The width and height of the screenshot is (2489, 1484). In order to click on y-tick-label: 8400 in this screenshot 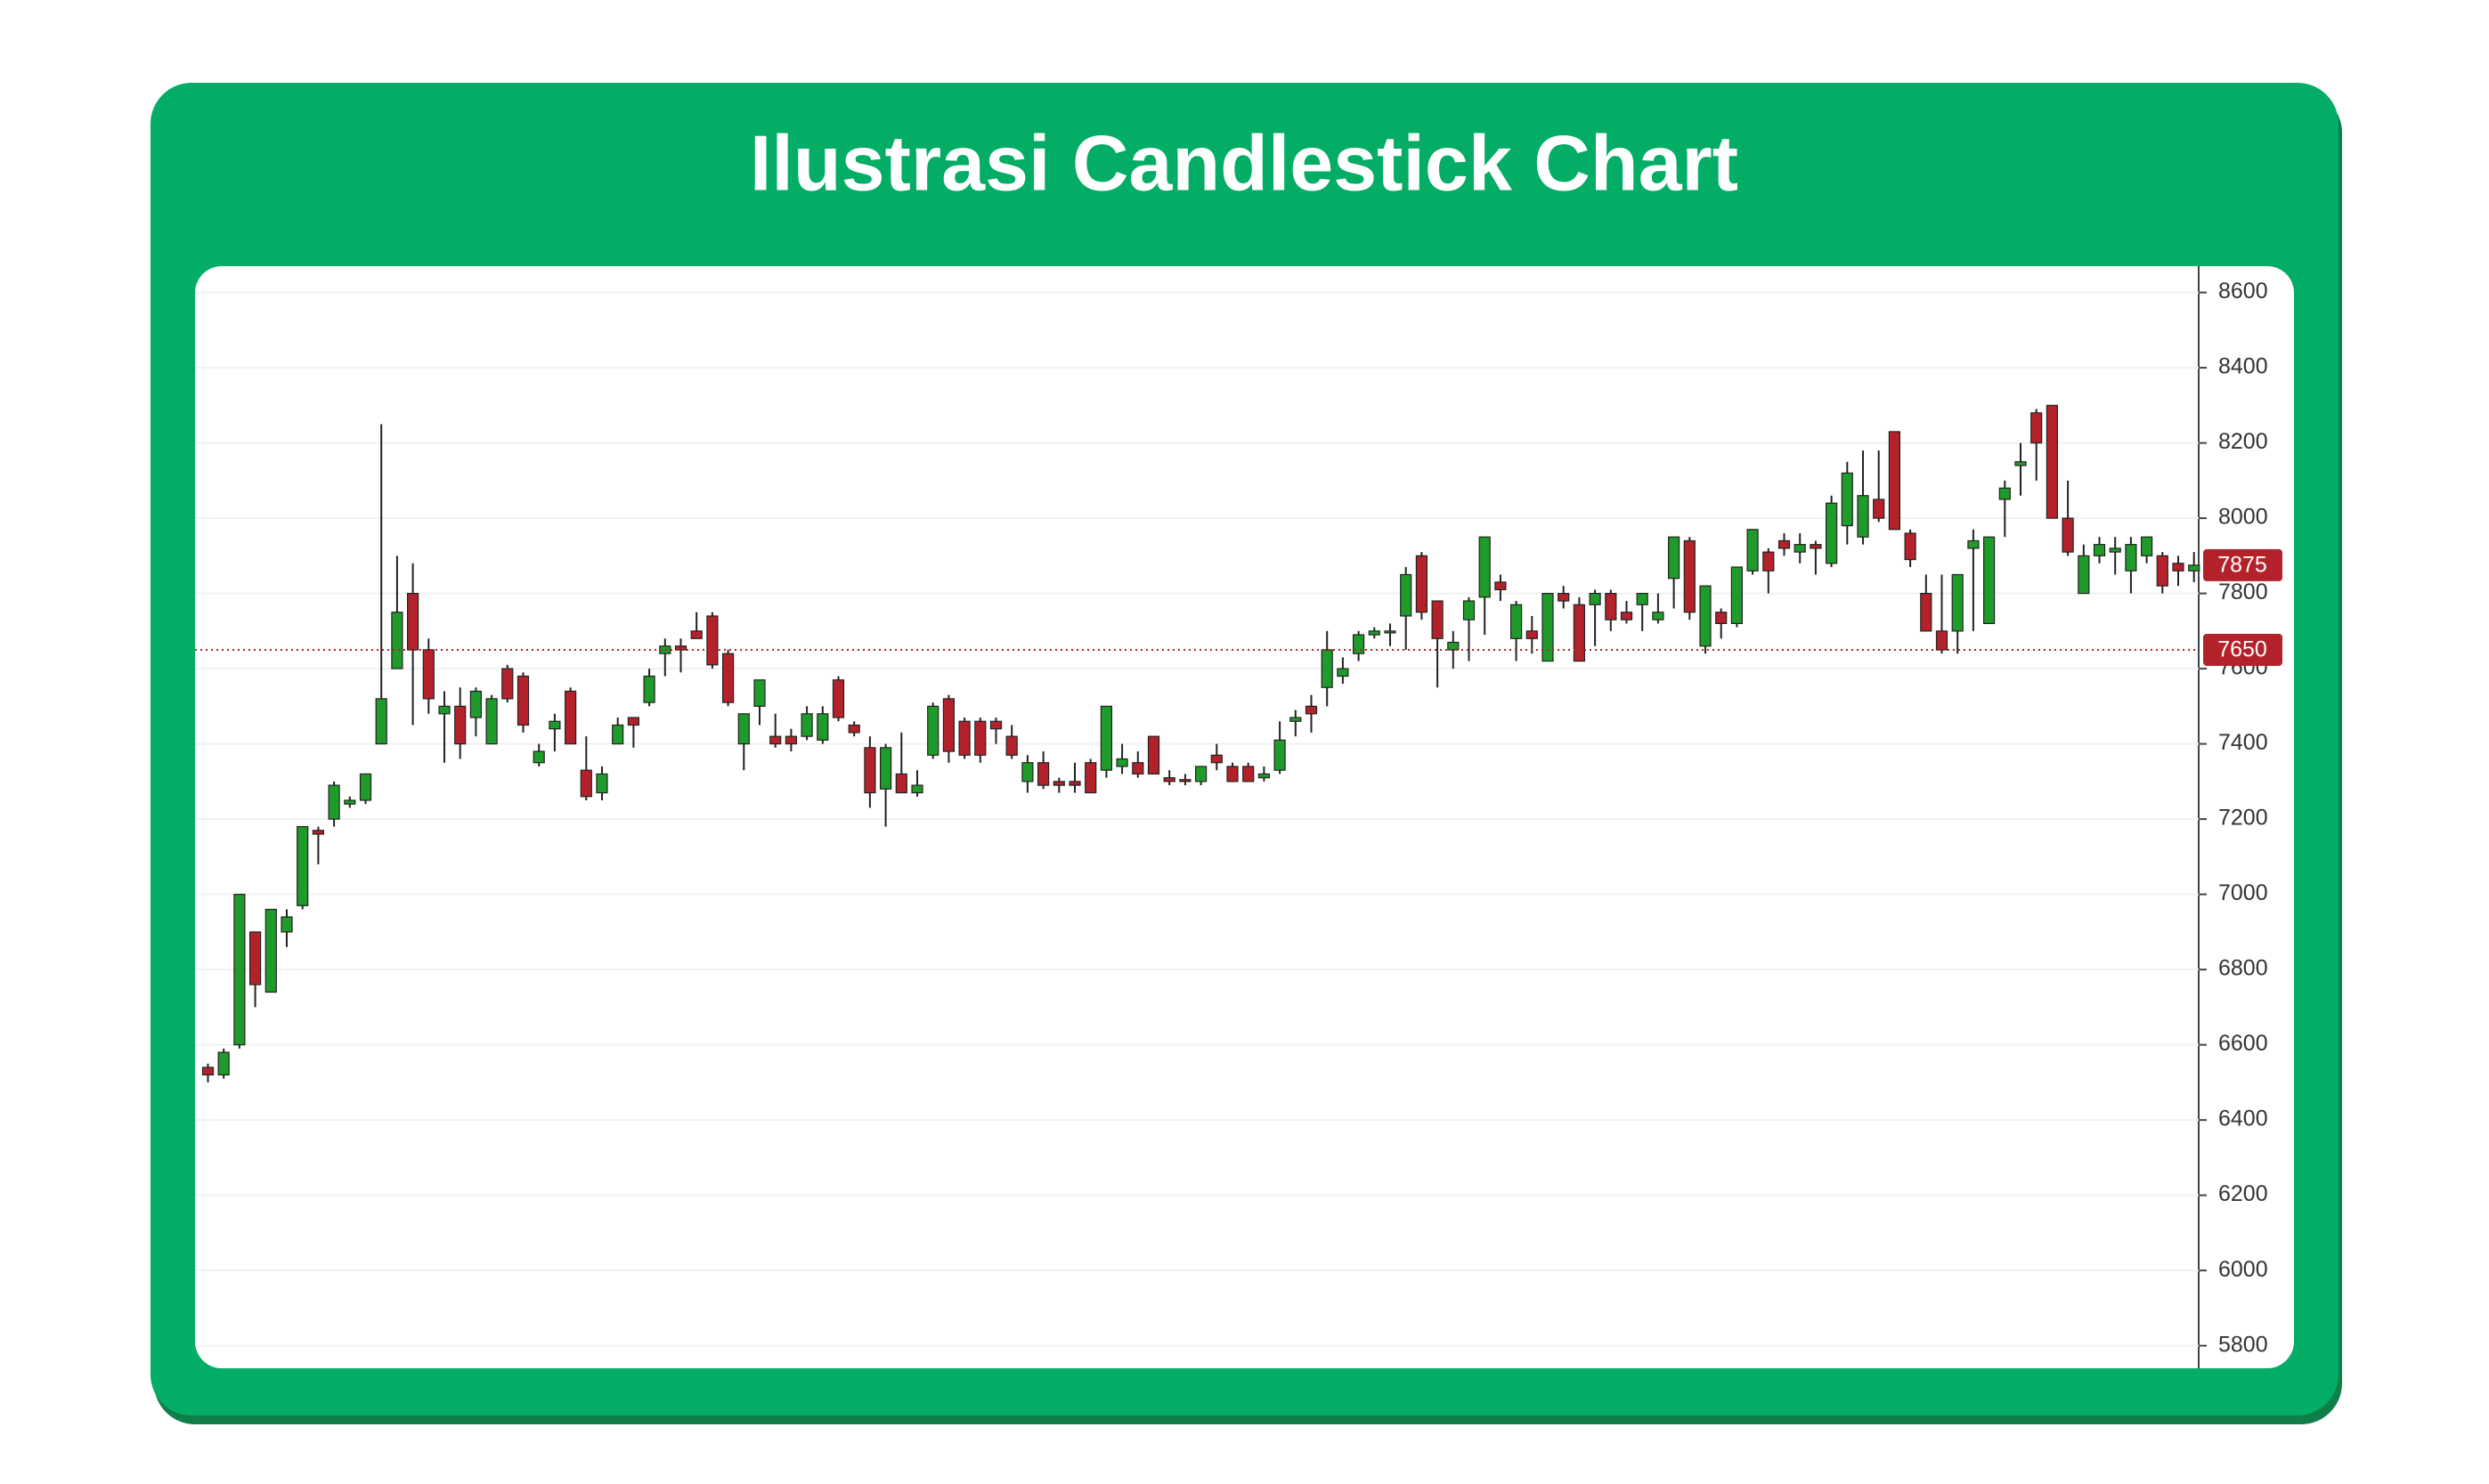, I will do `click(2243, 366)`.